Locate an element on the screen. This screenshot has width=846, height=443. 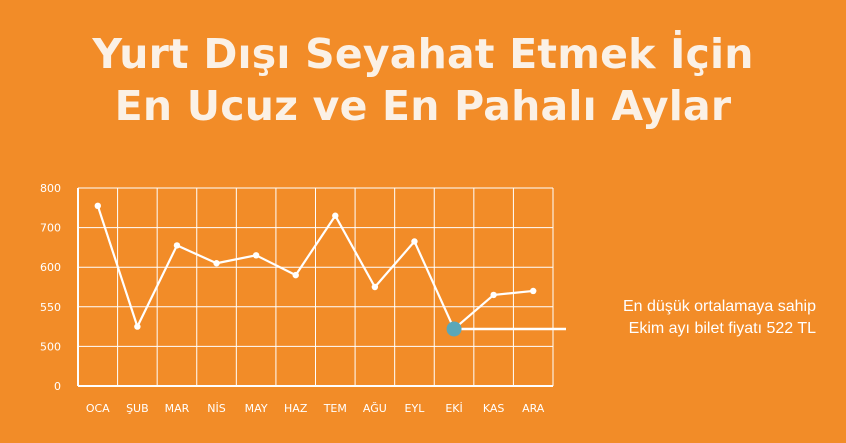
x-tick-label: MAR is located at coordinates (177, 408).